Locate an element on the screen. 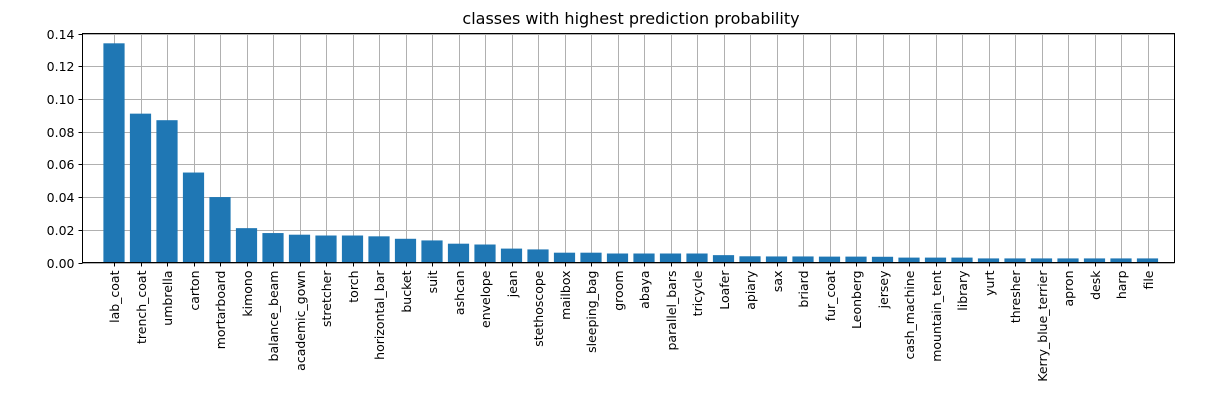  bar-tricycle is located at coordinates (697, 258).